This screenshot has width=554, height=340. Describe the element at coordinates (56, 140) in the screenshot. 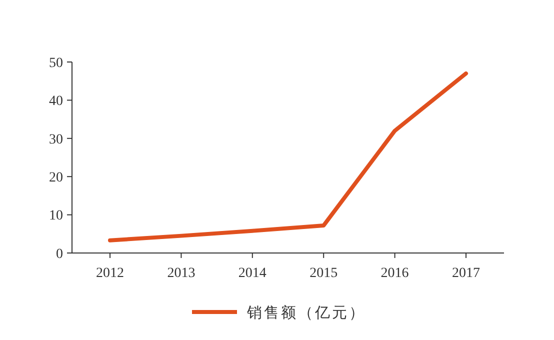

I see `y-tick-label: 30` at that location.